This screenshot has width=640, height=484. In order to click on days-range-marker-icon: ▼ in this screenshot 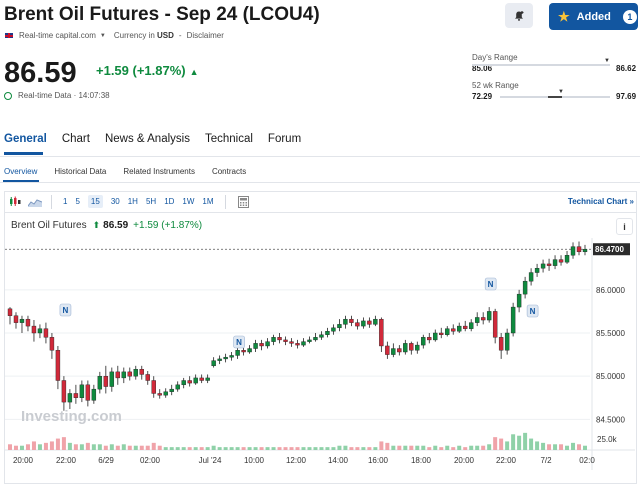, I will do `click(607, 61)`.